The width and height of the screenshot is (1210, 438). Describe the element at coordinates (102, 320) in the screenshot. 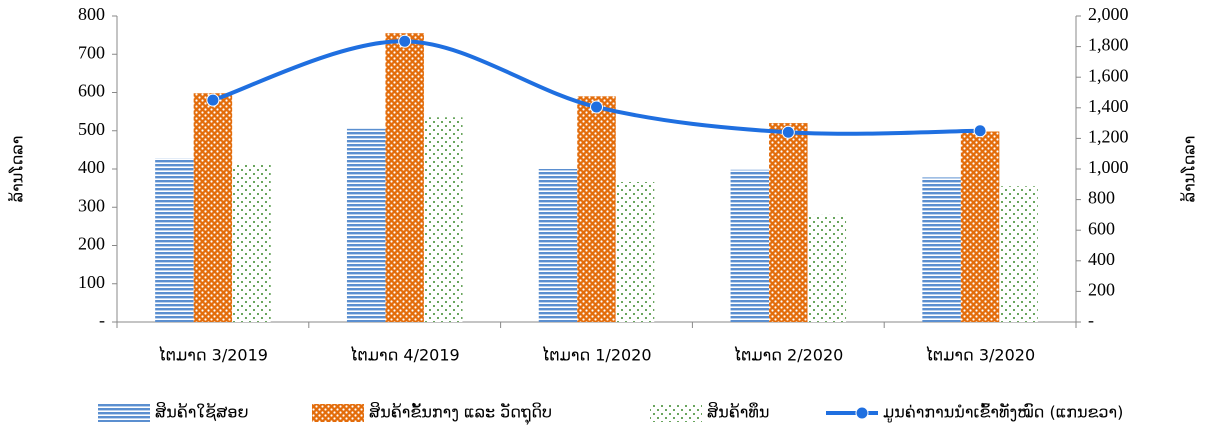

I see `y-tick-label: -` at that location.